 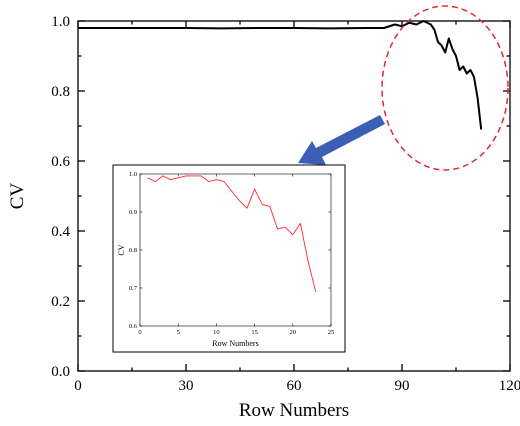 What do you see at coordinates (331, 332) in the screenshot?
I see `x-tick-label: 25` at bounding box center [331, 332].